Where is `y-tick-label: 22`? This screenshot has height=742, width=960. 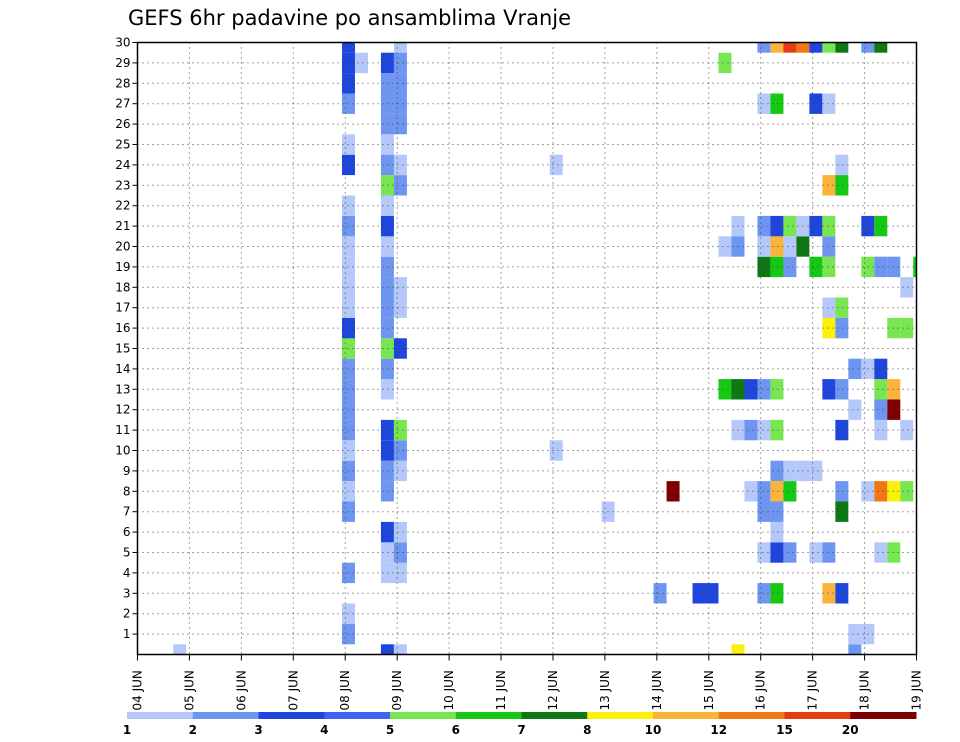
y-tick-label: 22 is located at coordinates (122, 206).